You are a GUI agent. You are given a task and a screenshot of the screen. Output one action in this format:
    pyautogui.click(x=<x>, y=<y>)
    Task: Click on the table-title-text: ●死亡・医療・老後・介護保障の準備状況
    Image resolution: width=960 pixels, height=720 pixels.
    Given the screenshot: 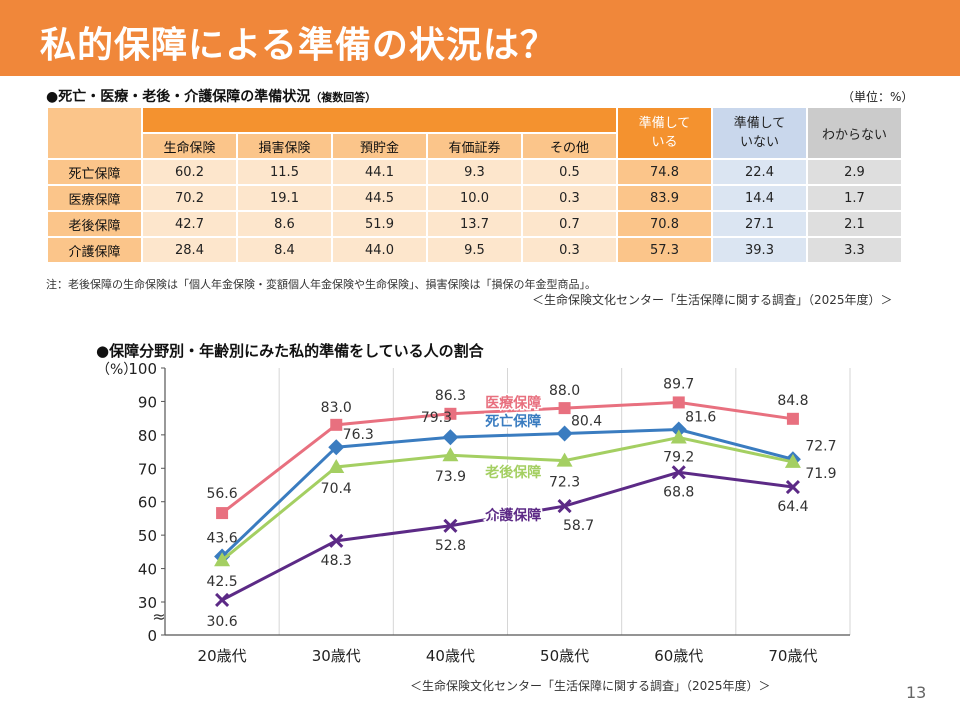 What is the action you would take?
    pyautogui.click(x=178, y=97)
    